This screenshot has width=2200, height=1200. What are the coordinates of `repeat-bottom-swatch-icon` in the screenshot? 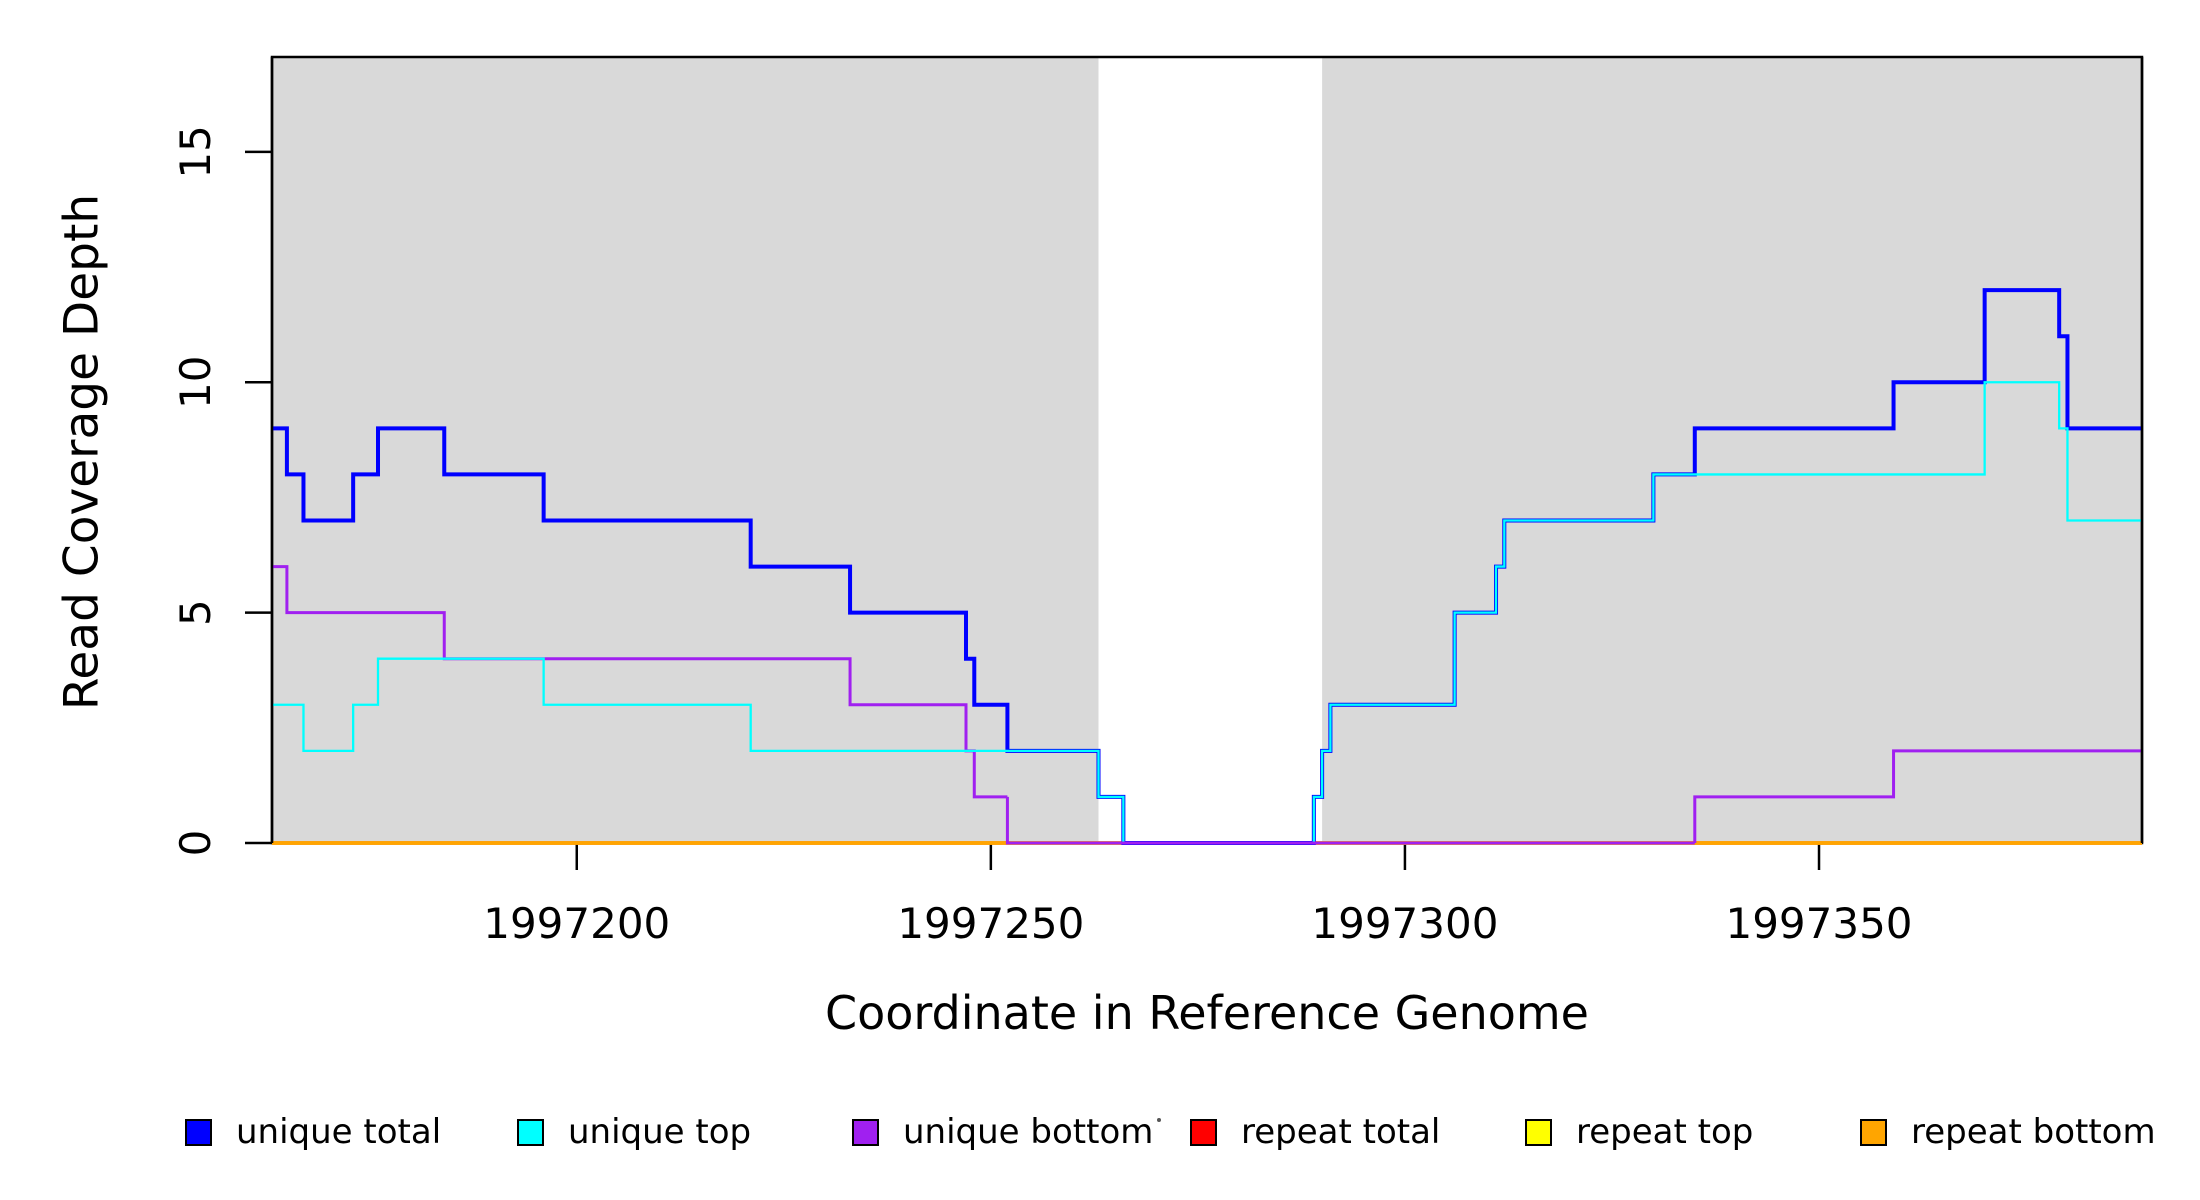 It's located at (1873, 1132).